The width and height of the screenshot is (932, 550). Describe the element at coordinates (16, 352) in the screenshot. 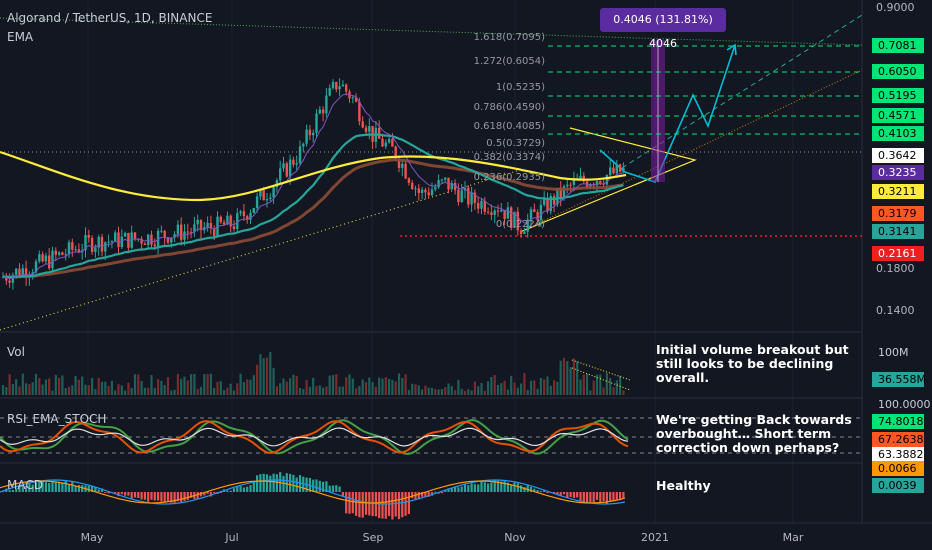

I see `volume-pane-label: Vol` at that location.